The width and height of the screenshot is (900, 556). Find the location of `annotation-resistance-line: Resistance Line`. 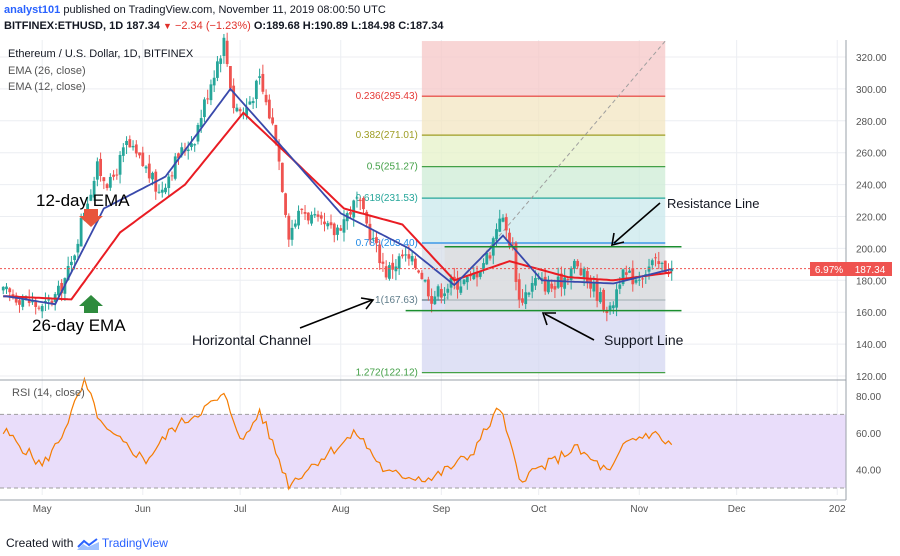

annotation-resistance-line: Resistance Line is located at coordinates (713, 203).